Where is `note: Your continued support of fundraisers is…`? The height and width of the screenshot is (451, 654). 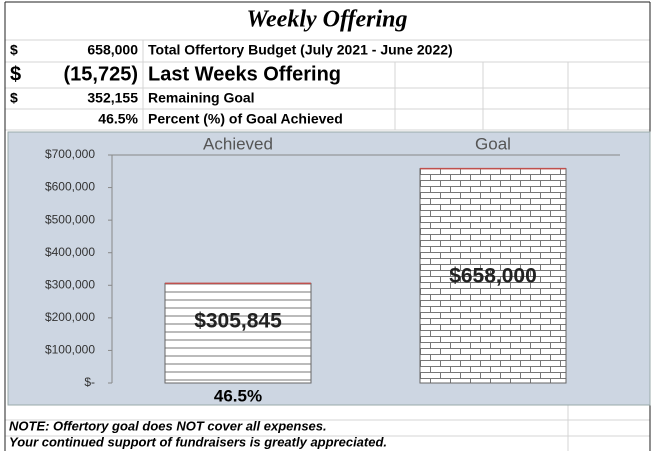
note: Your continued support of fundraisers is… is located at coordinates (198, 441).